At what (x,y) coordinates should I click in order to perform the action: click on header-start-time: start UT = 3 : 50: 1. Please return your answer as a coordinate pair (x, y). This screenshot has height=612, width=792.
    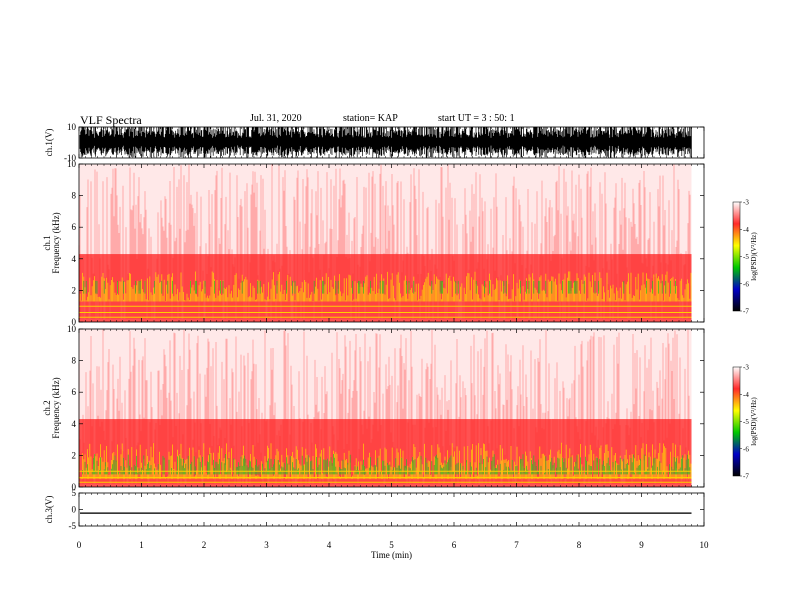
    Looking at the image, I should click on (476, 118).